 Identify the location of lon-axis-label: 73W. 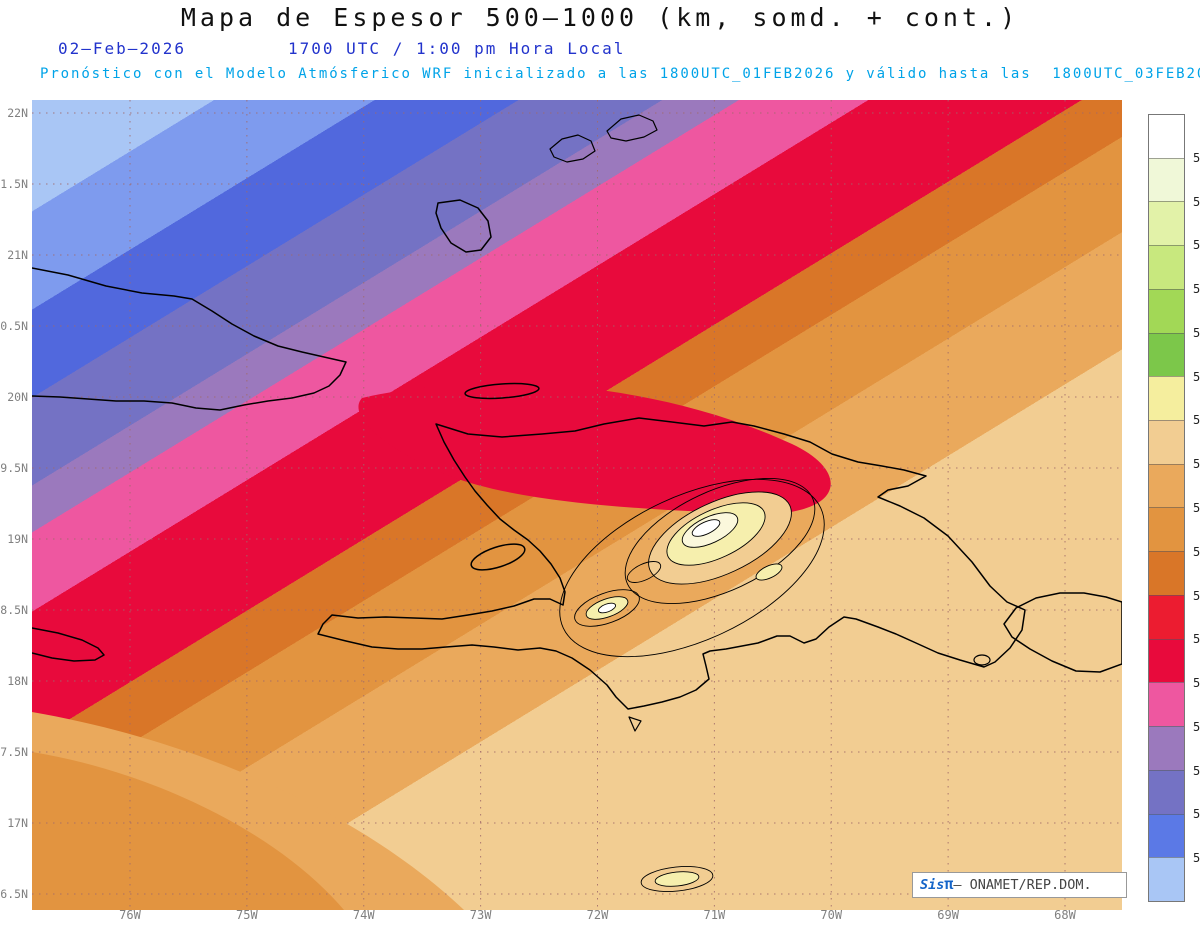
(480, 915).